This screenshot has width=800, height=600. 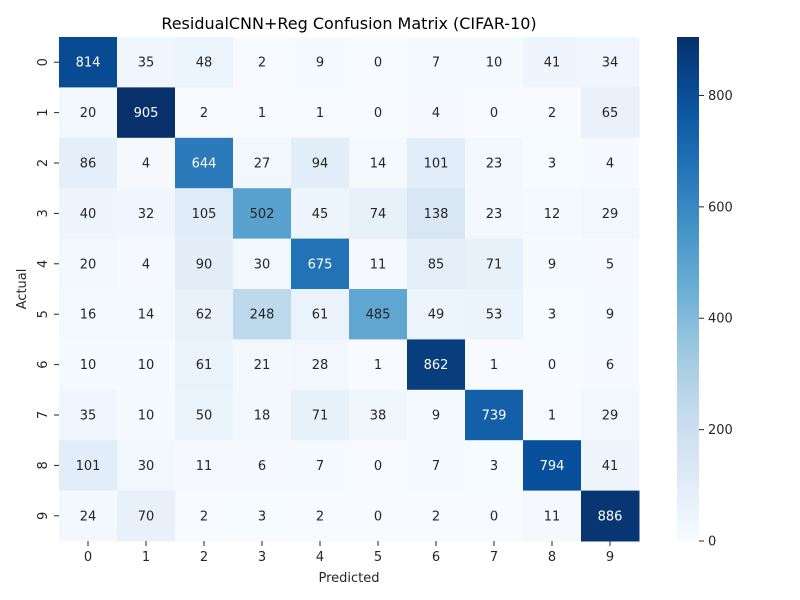 What do you see at coordinates (320, 264) in the screenshot?
I see `cell-value-label: 675` at bounding box center [320, 264].